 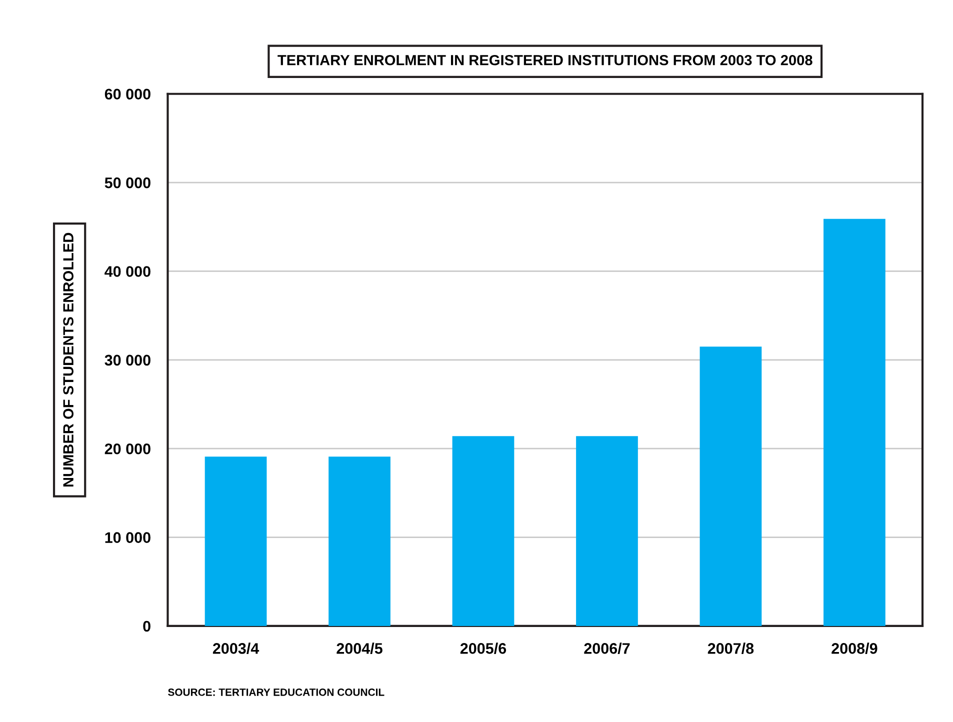 I want to click on y-axis-title: NUMBER OF STUDENTS ENROLLED, so click(x=68, y=359).